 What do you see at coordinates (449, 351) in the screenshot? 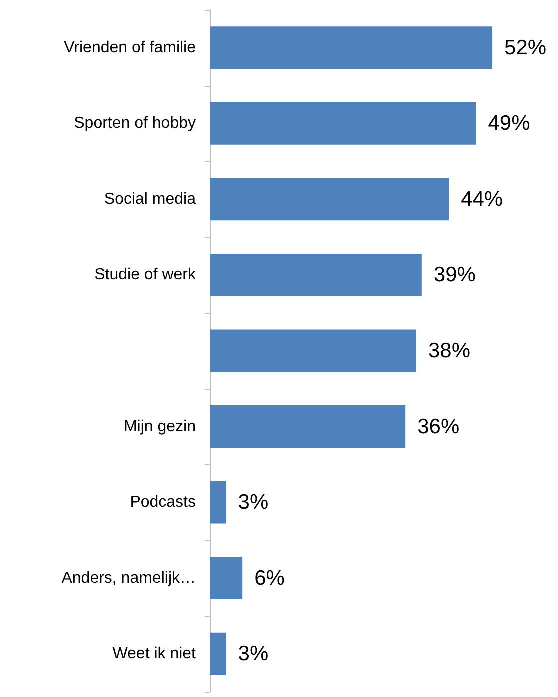
I see `data-label: 38%` at bounding box center [449, 351].